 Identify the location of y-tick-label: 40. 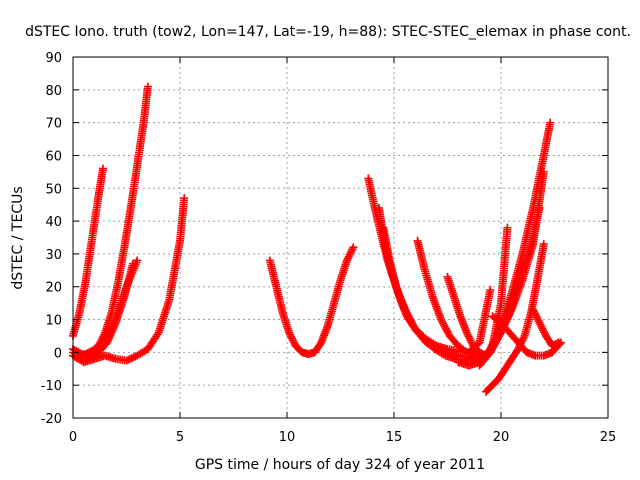
(53, 222).